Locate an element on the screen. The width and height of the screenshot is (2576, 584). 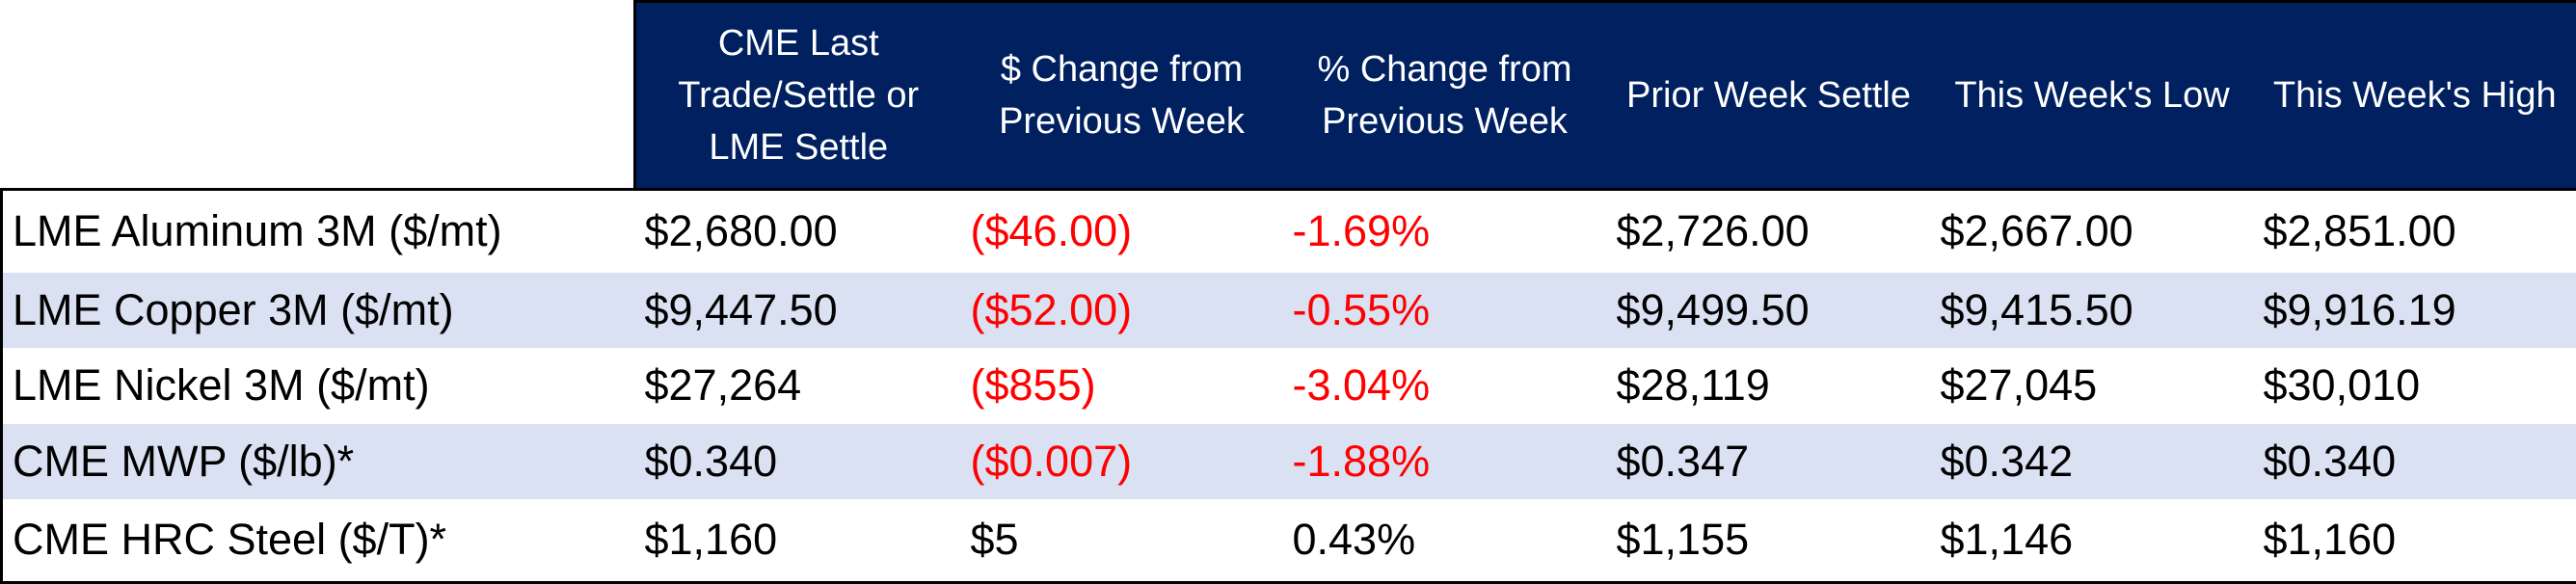
last-settle-cell: $0.340 is located at coordinates (798, 461).